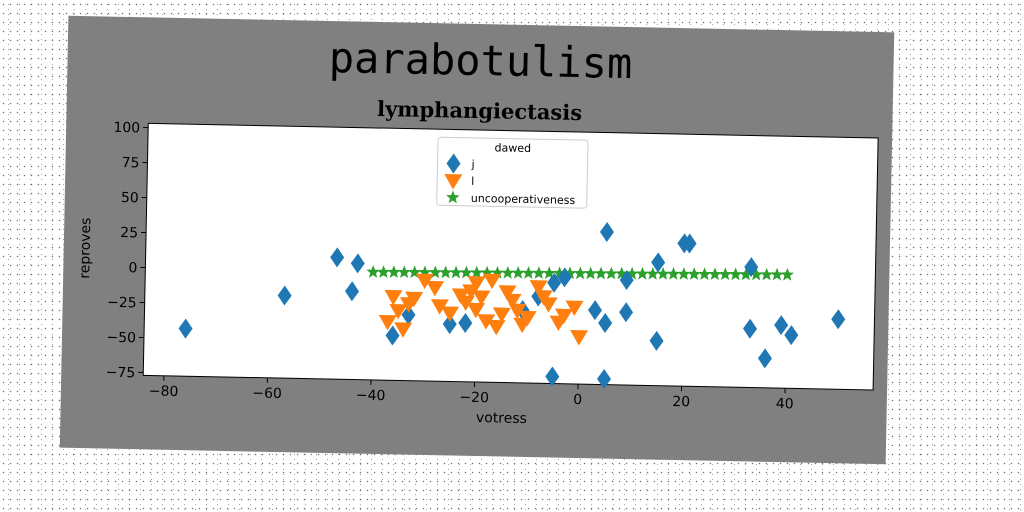 This screenshot has height=512, width=1024. What do you see at coordinates (512, 148) in the screenshot?
I see `legend-title: dawed` at bounding box center [512, 148].